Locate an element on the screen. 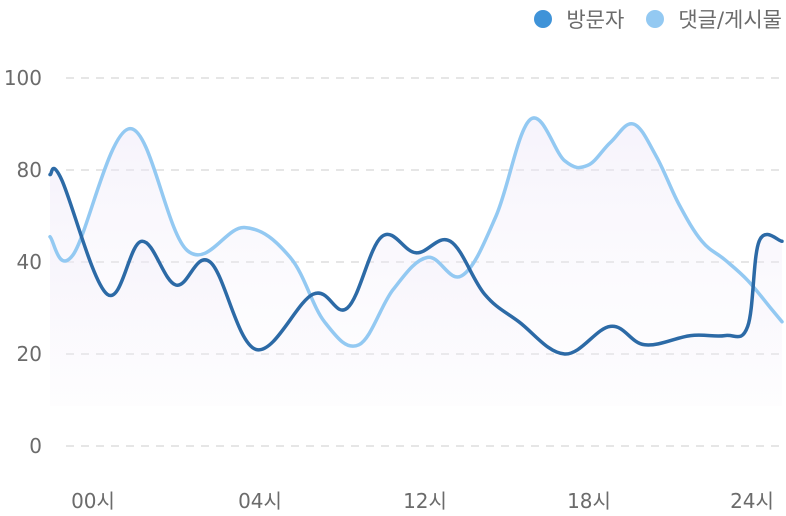  x-tick-label: 00시 is located at coordinates (93, 501).